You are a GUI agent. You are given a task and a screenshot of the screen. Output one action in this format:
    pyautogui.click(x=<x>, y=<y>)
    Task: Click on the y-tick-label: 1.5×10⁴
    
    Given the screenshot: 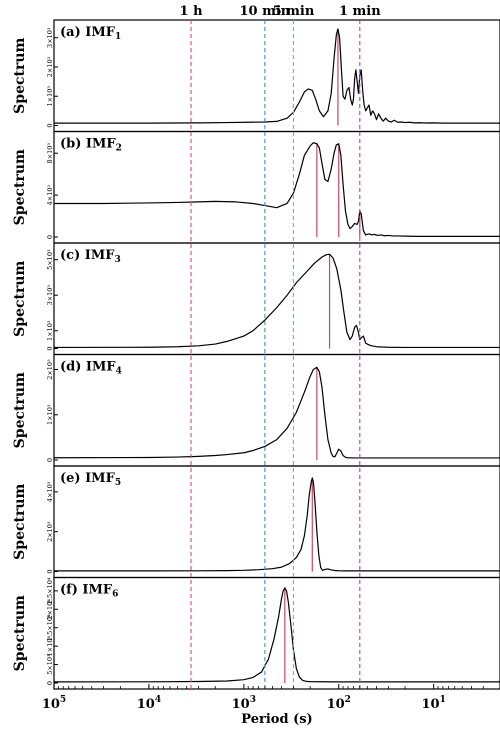 What is the action you would take?
    pyautogui.click(x=50, y=627)
    